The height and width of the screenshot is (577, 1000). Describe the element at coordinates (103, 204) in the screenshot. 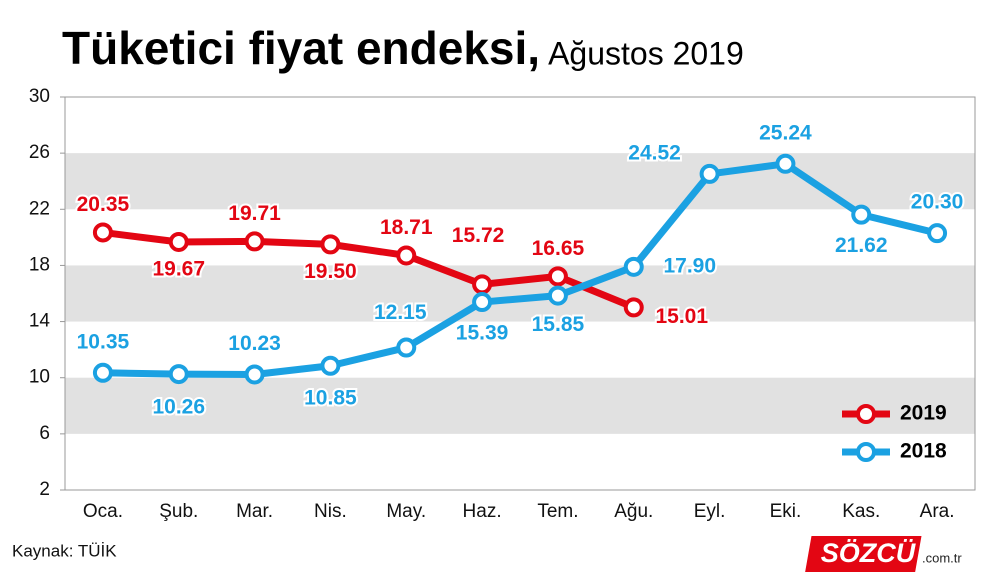

I see `data-label: 20.35` at that location.